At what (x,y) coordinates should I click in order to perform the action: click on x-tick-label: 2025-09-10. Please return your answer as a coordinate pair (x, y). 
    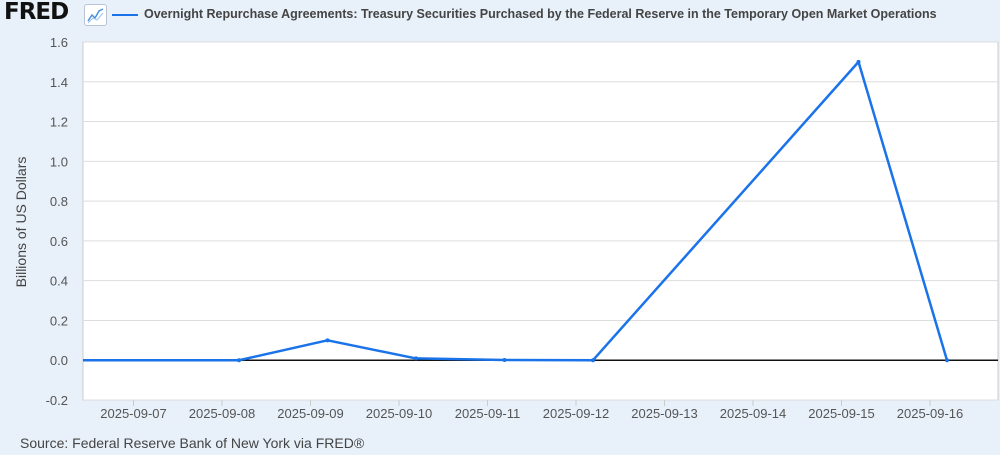
    Looking at the image, I should click on (399, 413).